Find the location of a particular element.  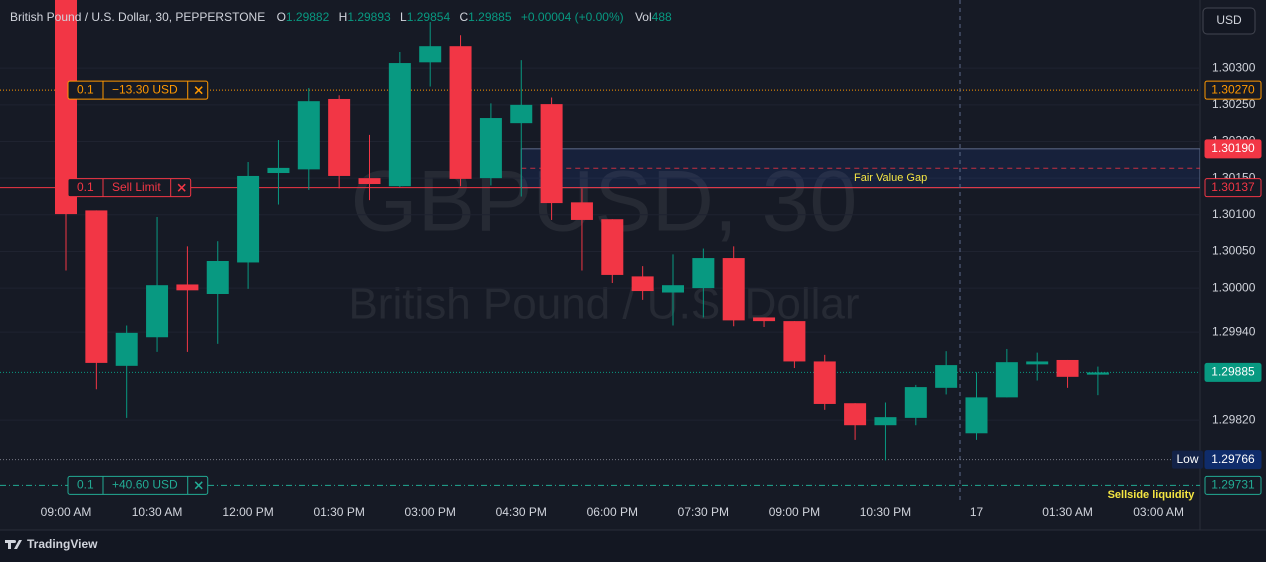

close-label: C is located at coordinates (463, 17).